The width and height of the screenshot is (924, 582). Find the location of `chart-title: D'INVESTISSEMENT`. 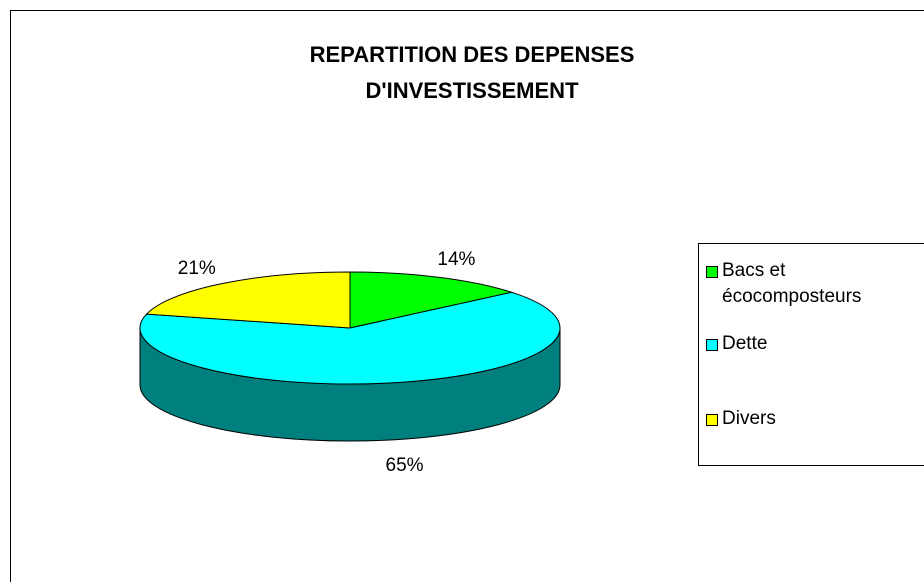

chart-title: D'INVESTISSEMENT is located at coordinates (472, 90).